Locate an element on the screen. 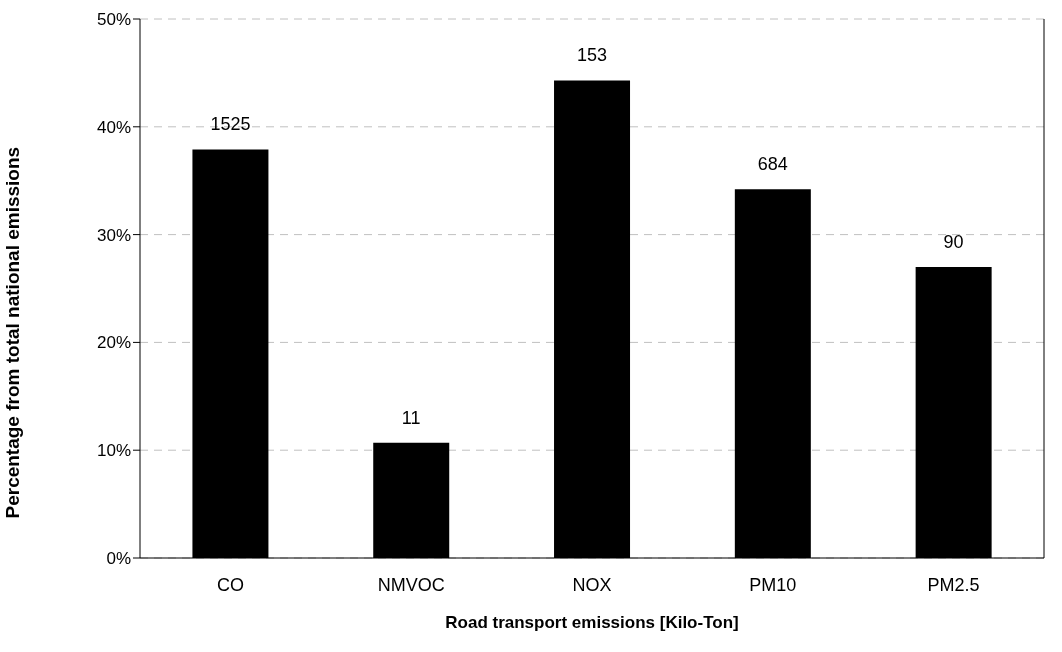 The image size is (1062, 652). annotation: 153 is located at coordinates (592, 55).